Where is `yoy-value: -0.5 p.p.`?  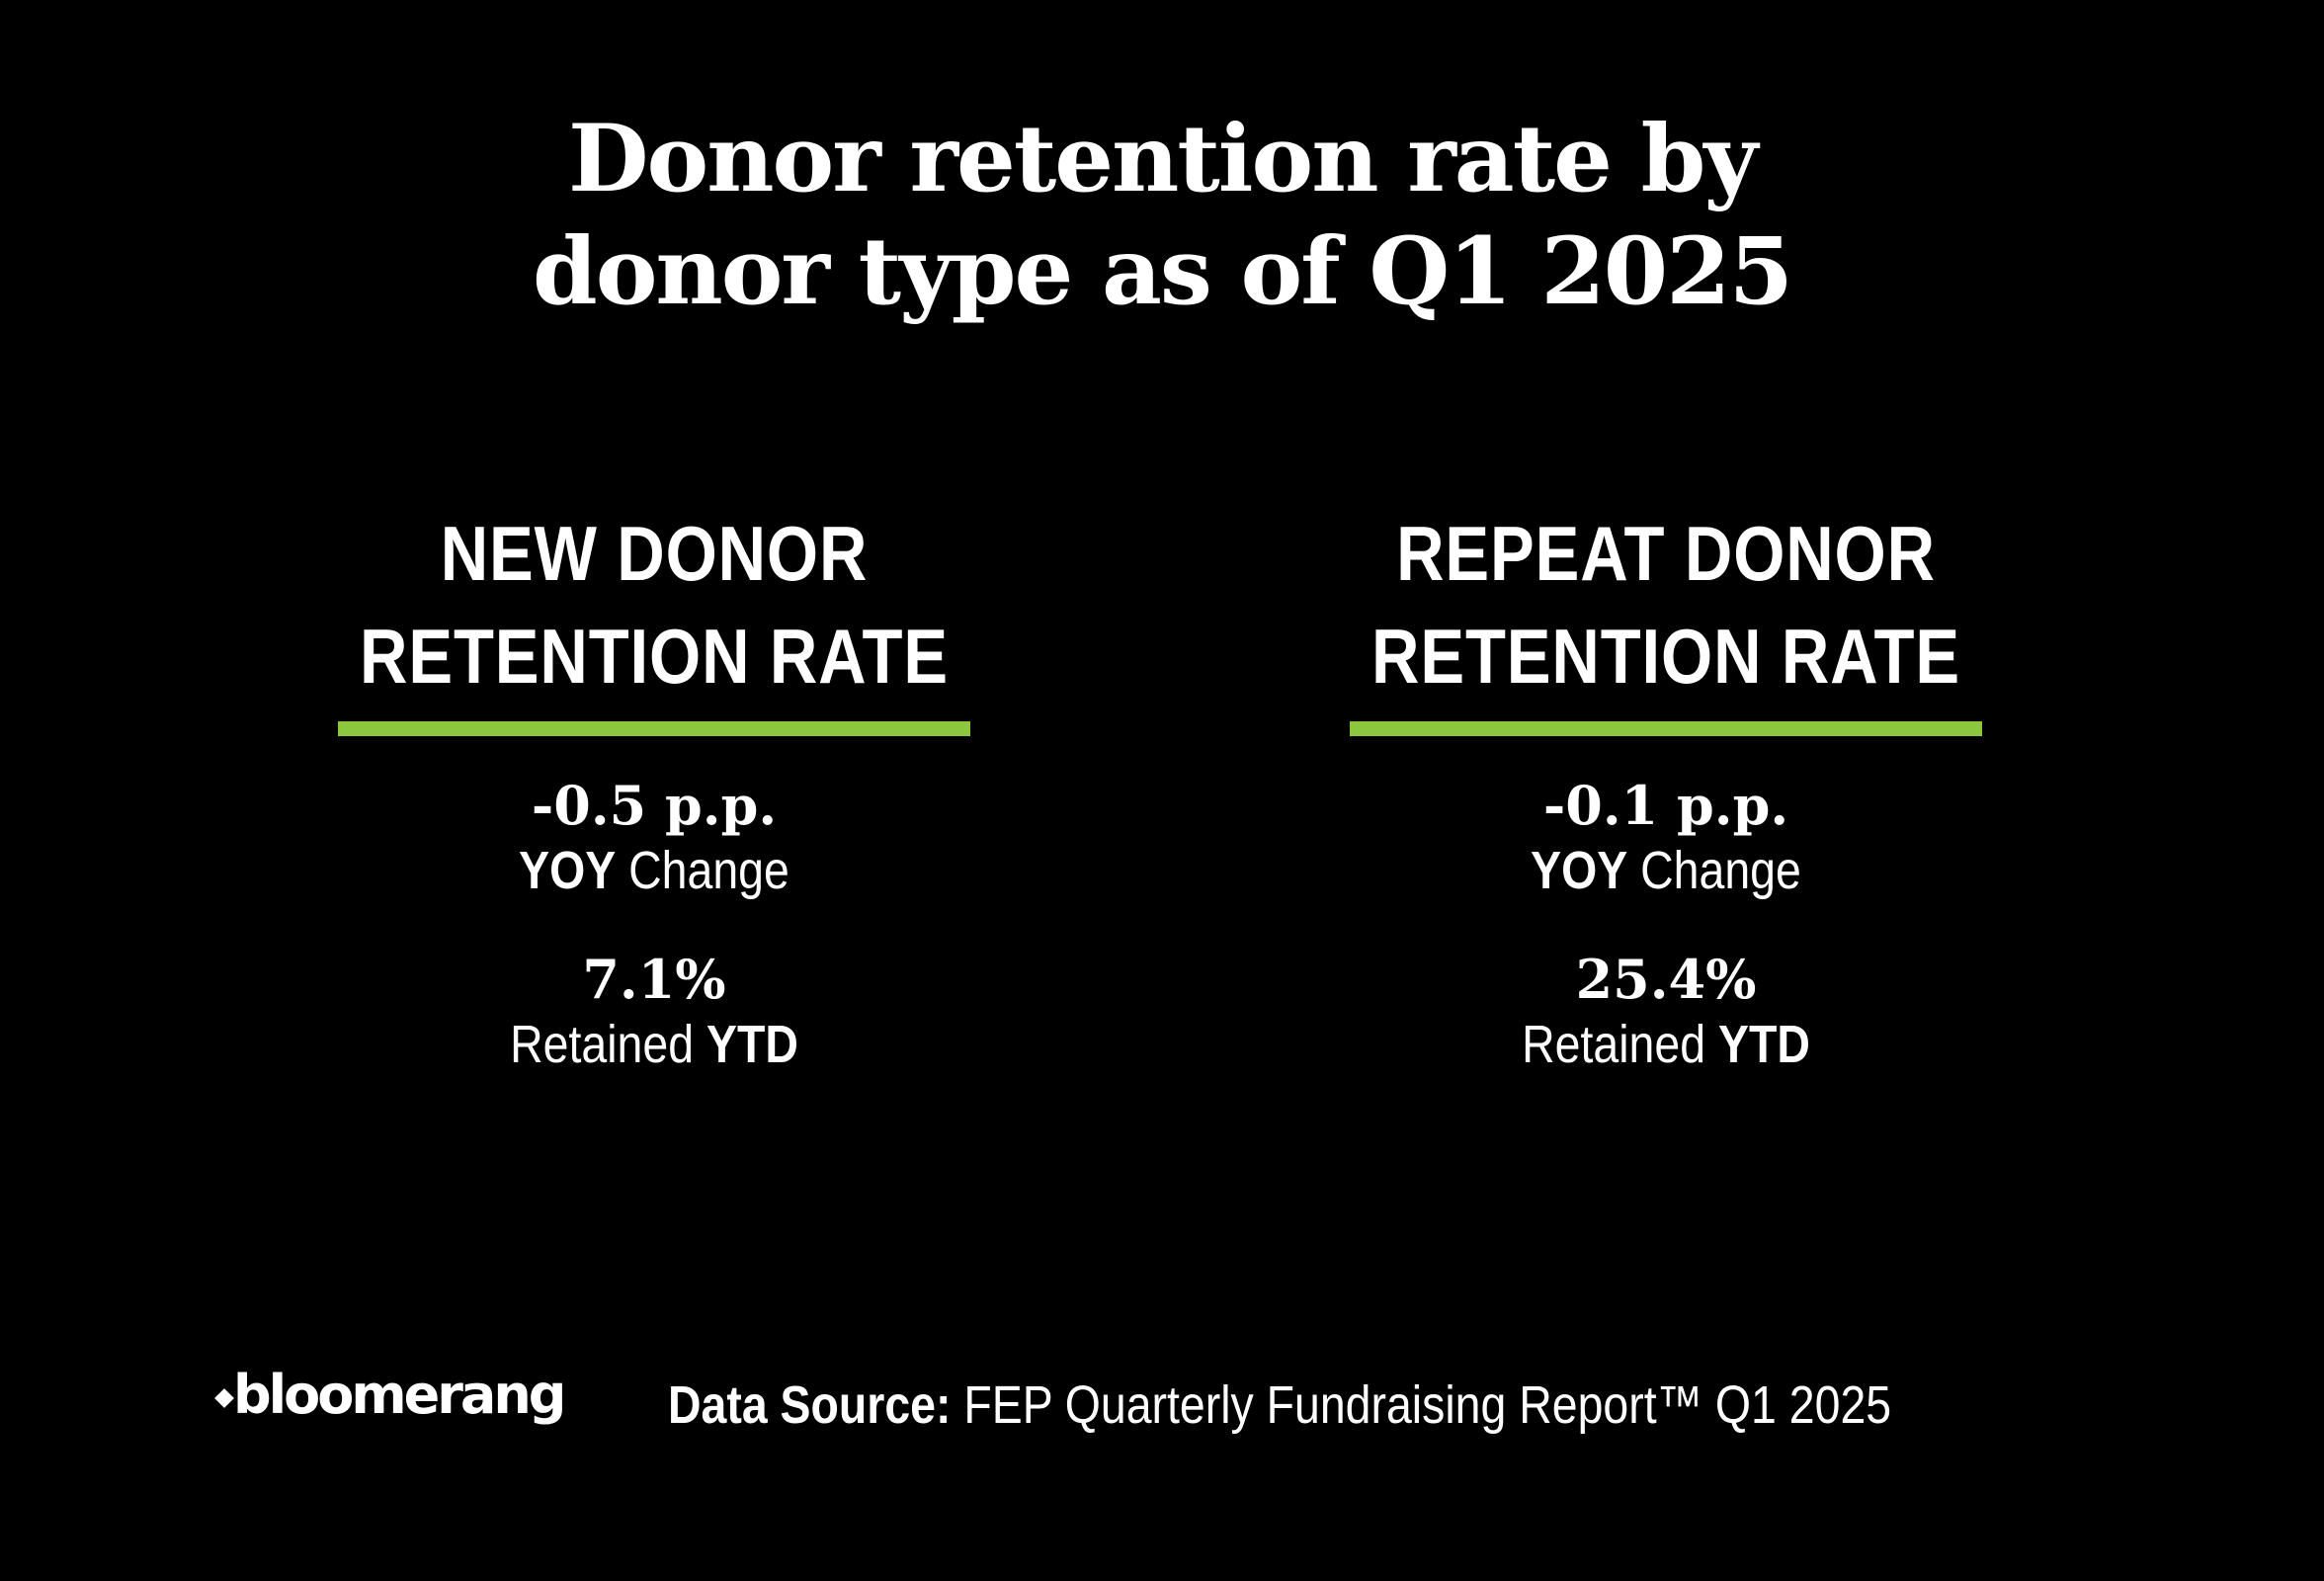 yoy-value: -0.5 p.p. is located at coordinates (654, 805).